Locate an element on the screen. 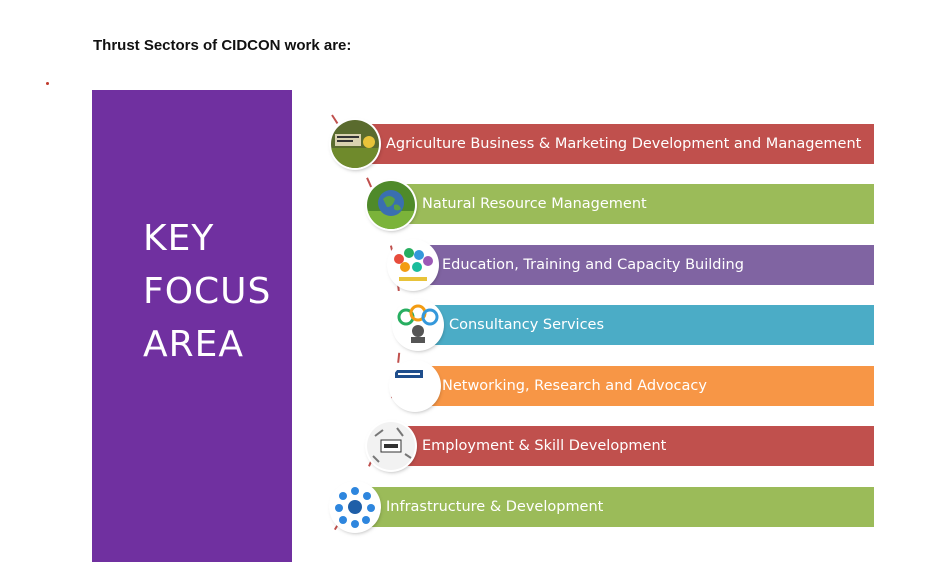 The image size is (948, 584). sector-label: Employment & Skill Development is located at coordinates (544, 446).